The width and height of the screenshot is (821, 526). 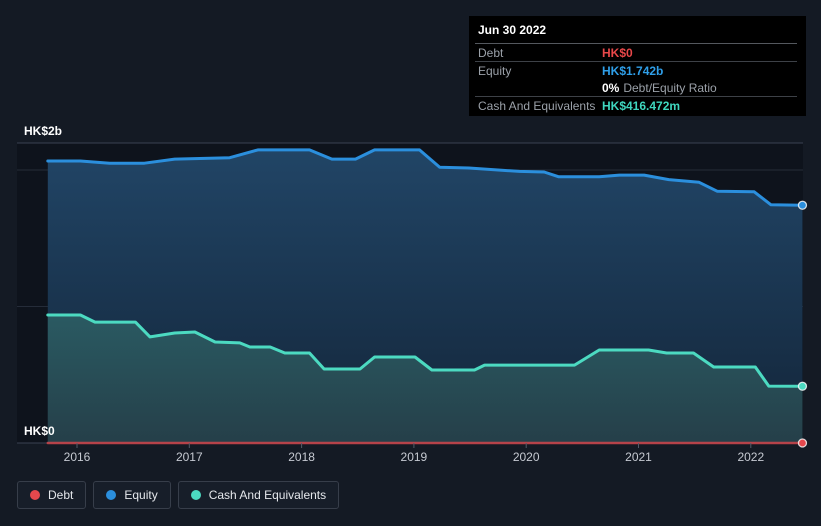 What do you see at coordinates (802, 443) in the screenshot?
I see `end-dot-debt` at bounding box center [802, 443].